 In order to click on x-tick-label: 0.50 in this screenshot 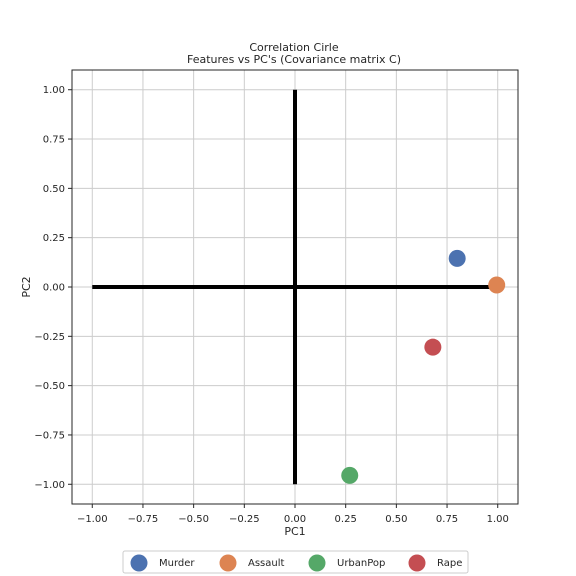, I will do `click(396, 519)`.